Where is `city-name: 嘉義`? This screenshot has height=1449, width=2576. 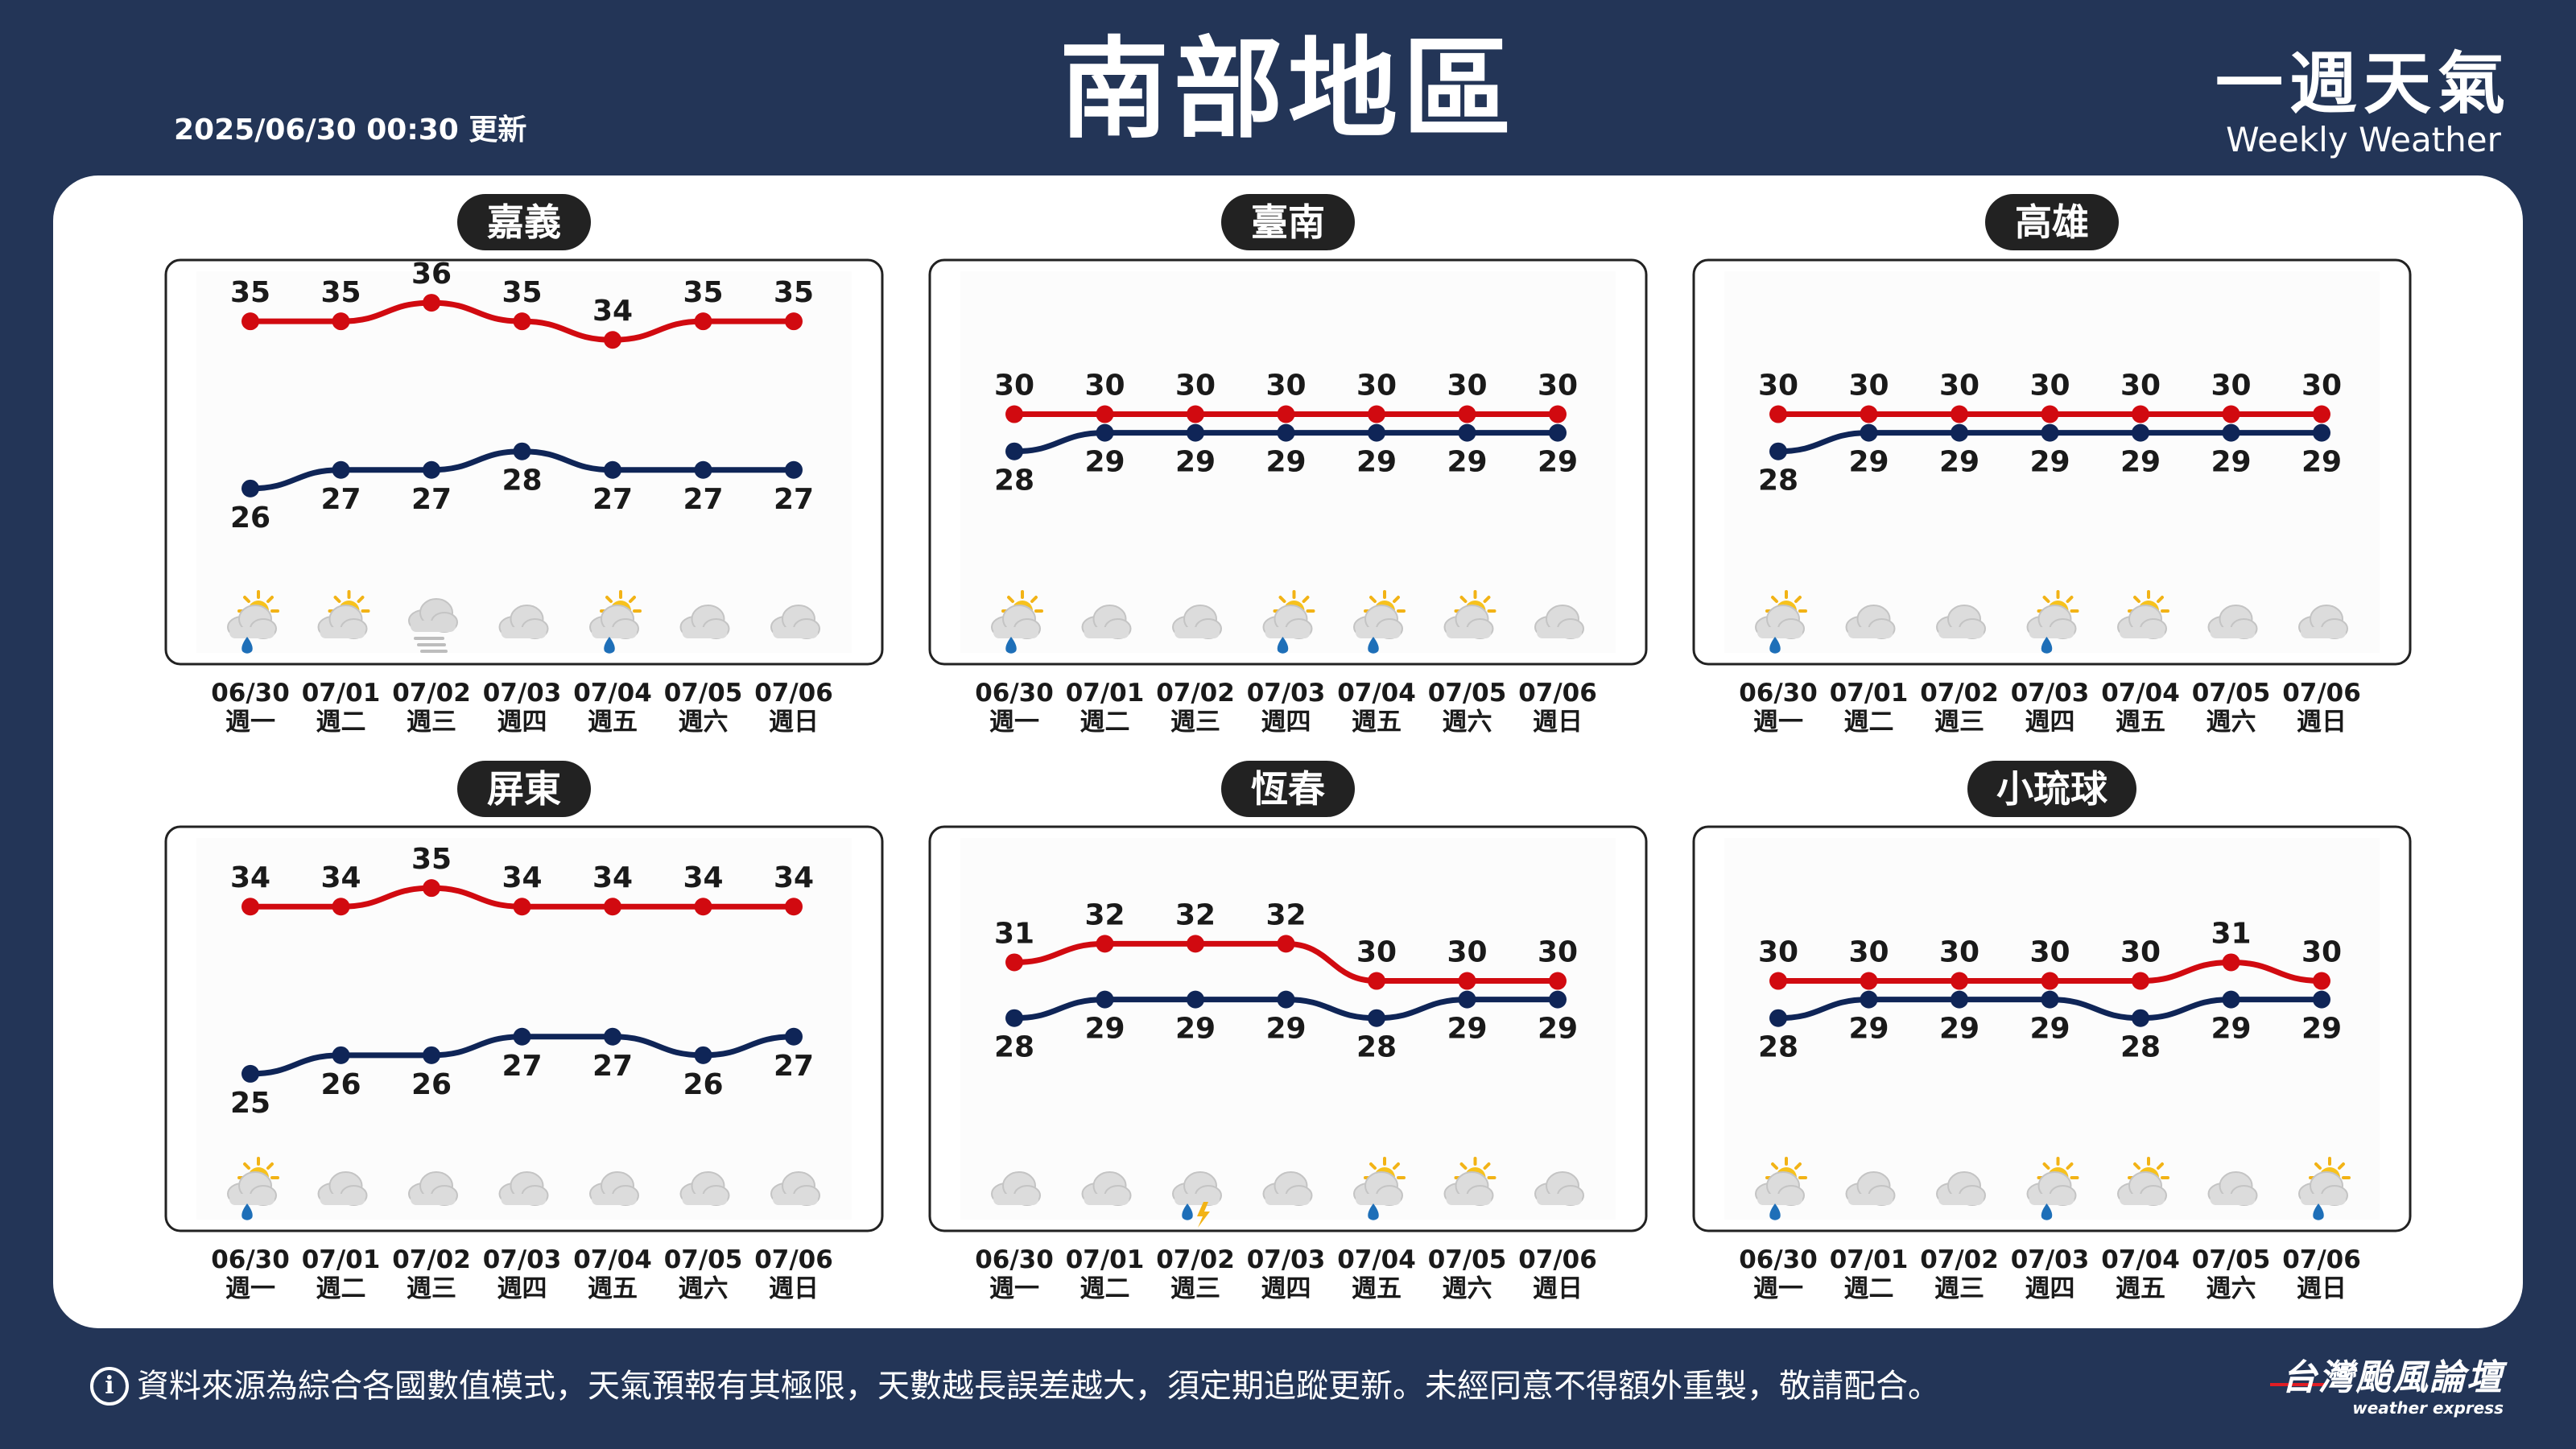 city-name: 嘉義 is located at coordinates (524, 222).